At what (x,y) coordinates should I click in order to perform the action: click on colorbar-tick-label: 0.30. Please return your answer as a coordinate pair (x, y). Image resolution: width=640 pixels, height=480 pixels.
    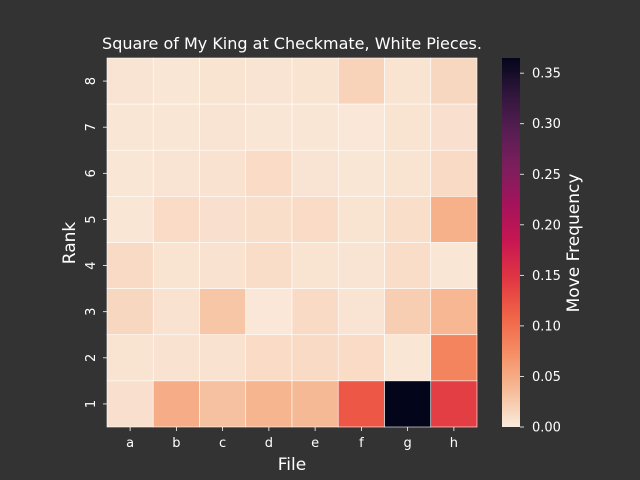
    Looking at the image, I should click on (546, 124).